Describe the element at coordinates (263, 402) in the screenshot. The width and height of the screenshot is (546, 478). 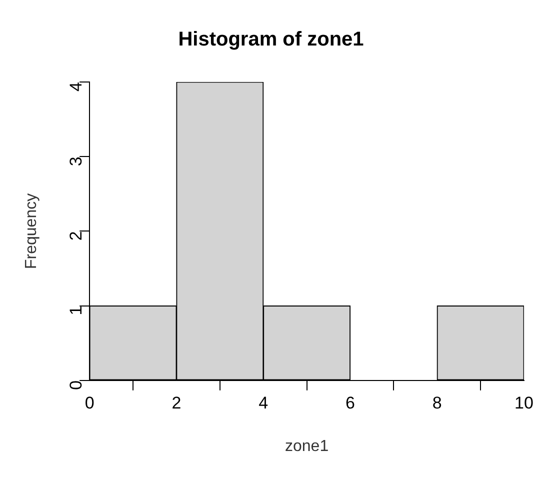
I see `x-tick-label: 4` at that location.